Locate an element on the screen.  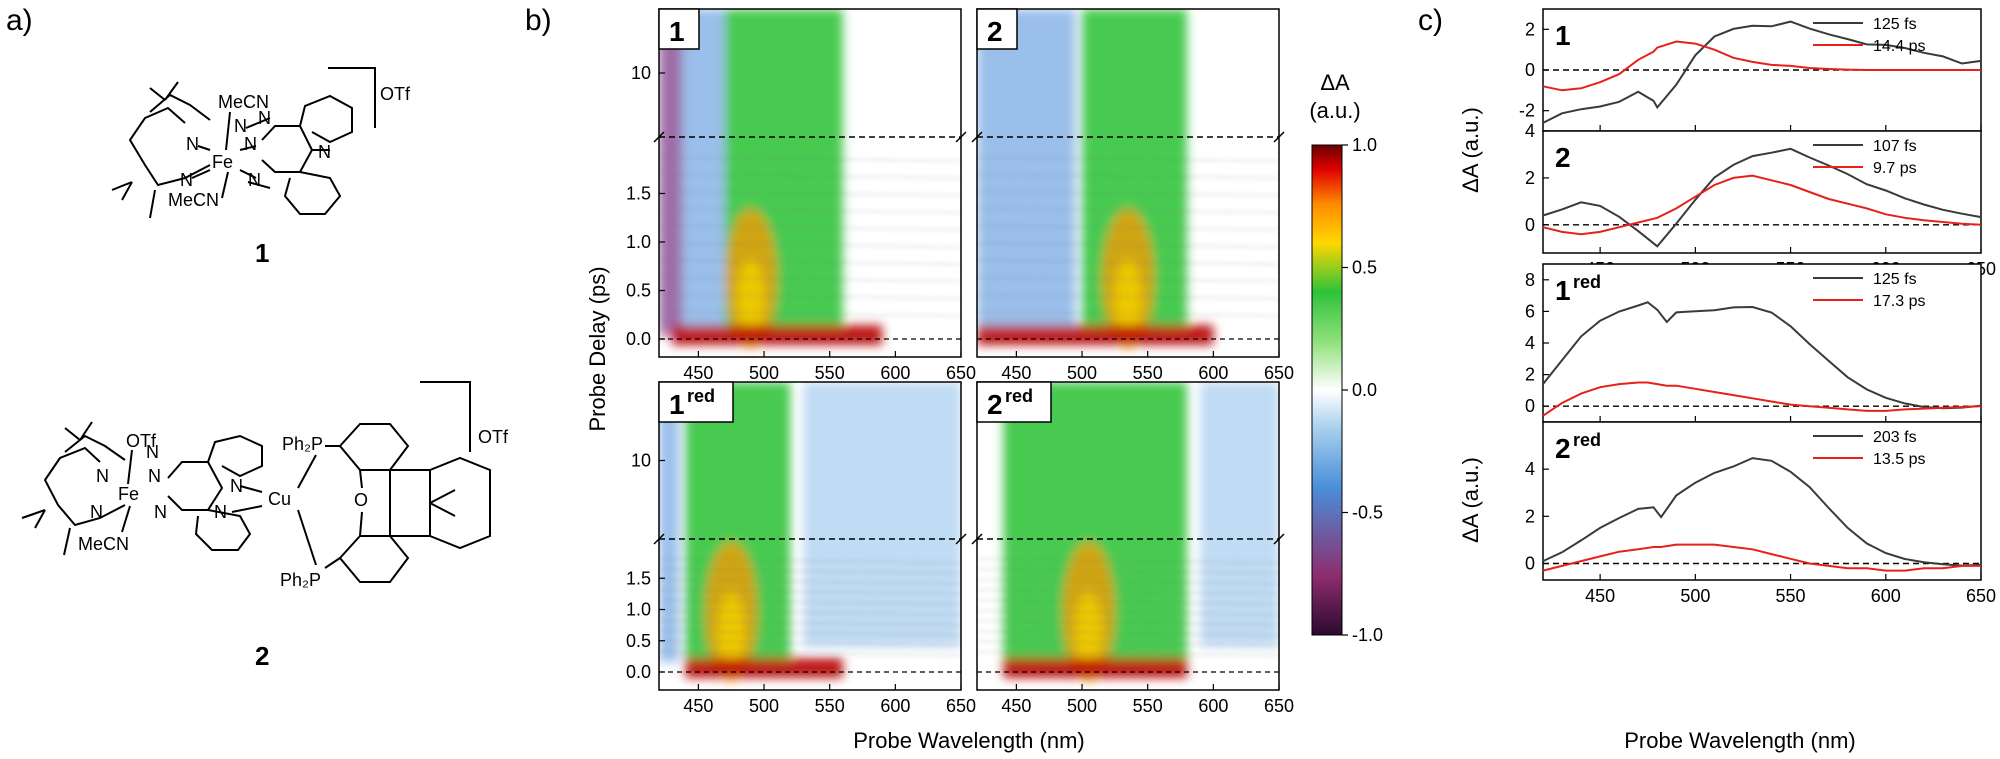
xanthene-o-bottom is located at coordinates (361, 524).